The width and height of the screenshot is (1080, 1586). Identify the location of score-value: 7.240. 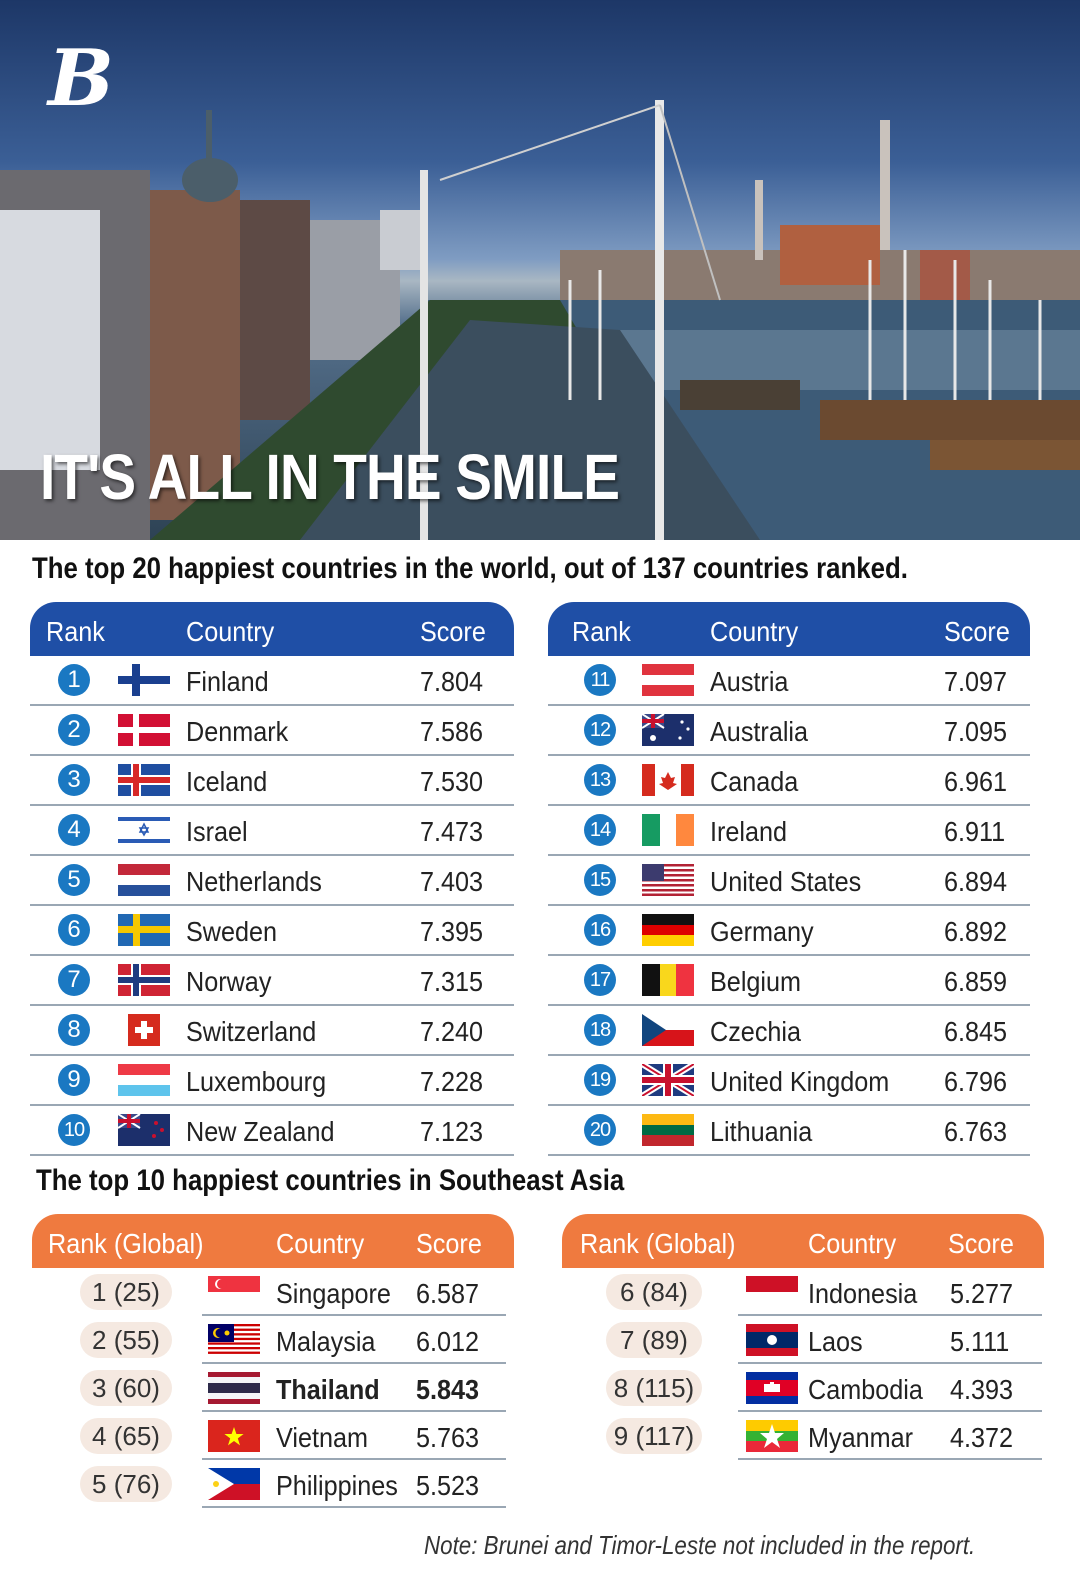
(452, 1031).